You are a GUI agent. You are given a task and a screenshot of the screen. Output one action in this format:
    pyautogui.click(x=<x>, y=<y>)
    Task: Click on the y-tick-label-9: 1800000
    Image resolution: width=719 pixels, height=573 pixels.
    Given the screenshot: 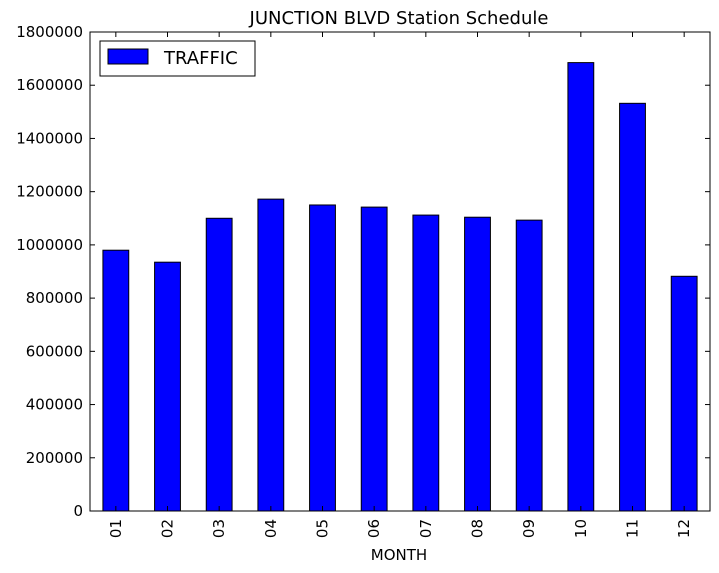 What is the action you would take?
    pyautogui.click(x=49, y=32)
    